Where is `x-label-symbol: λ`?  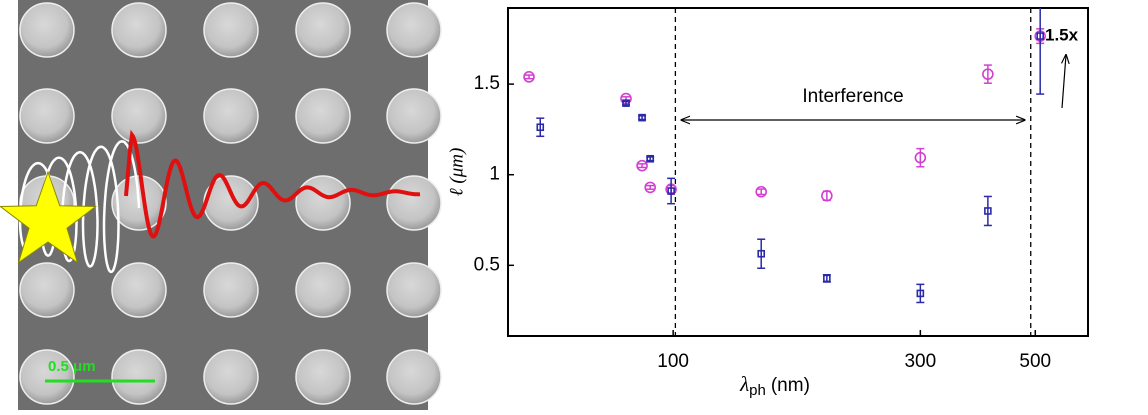 x-label-symbol: λ is located at coordinates (744, 384).